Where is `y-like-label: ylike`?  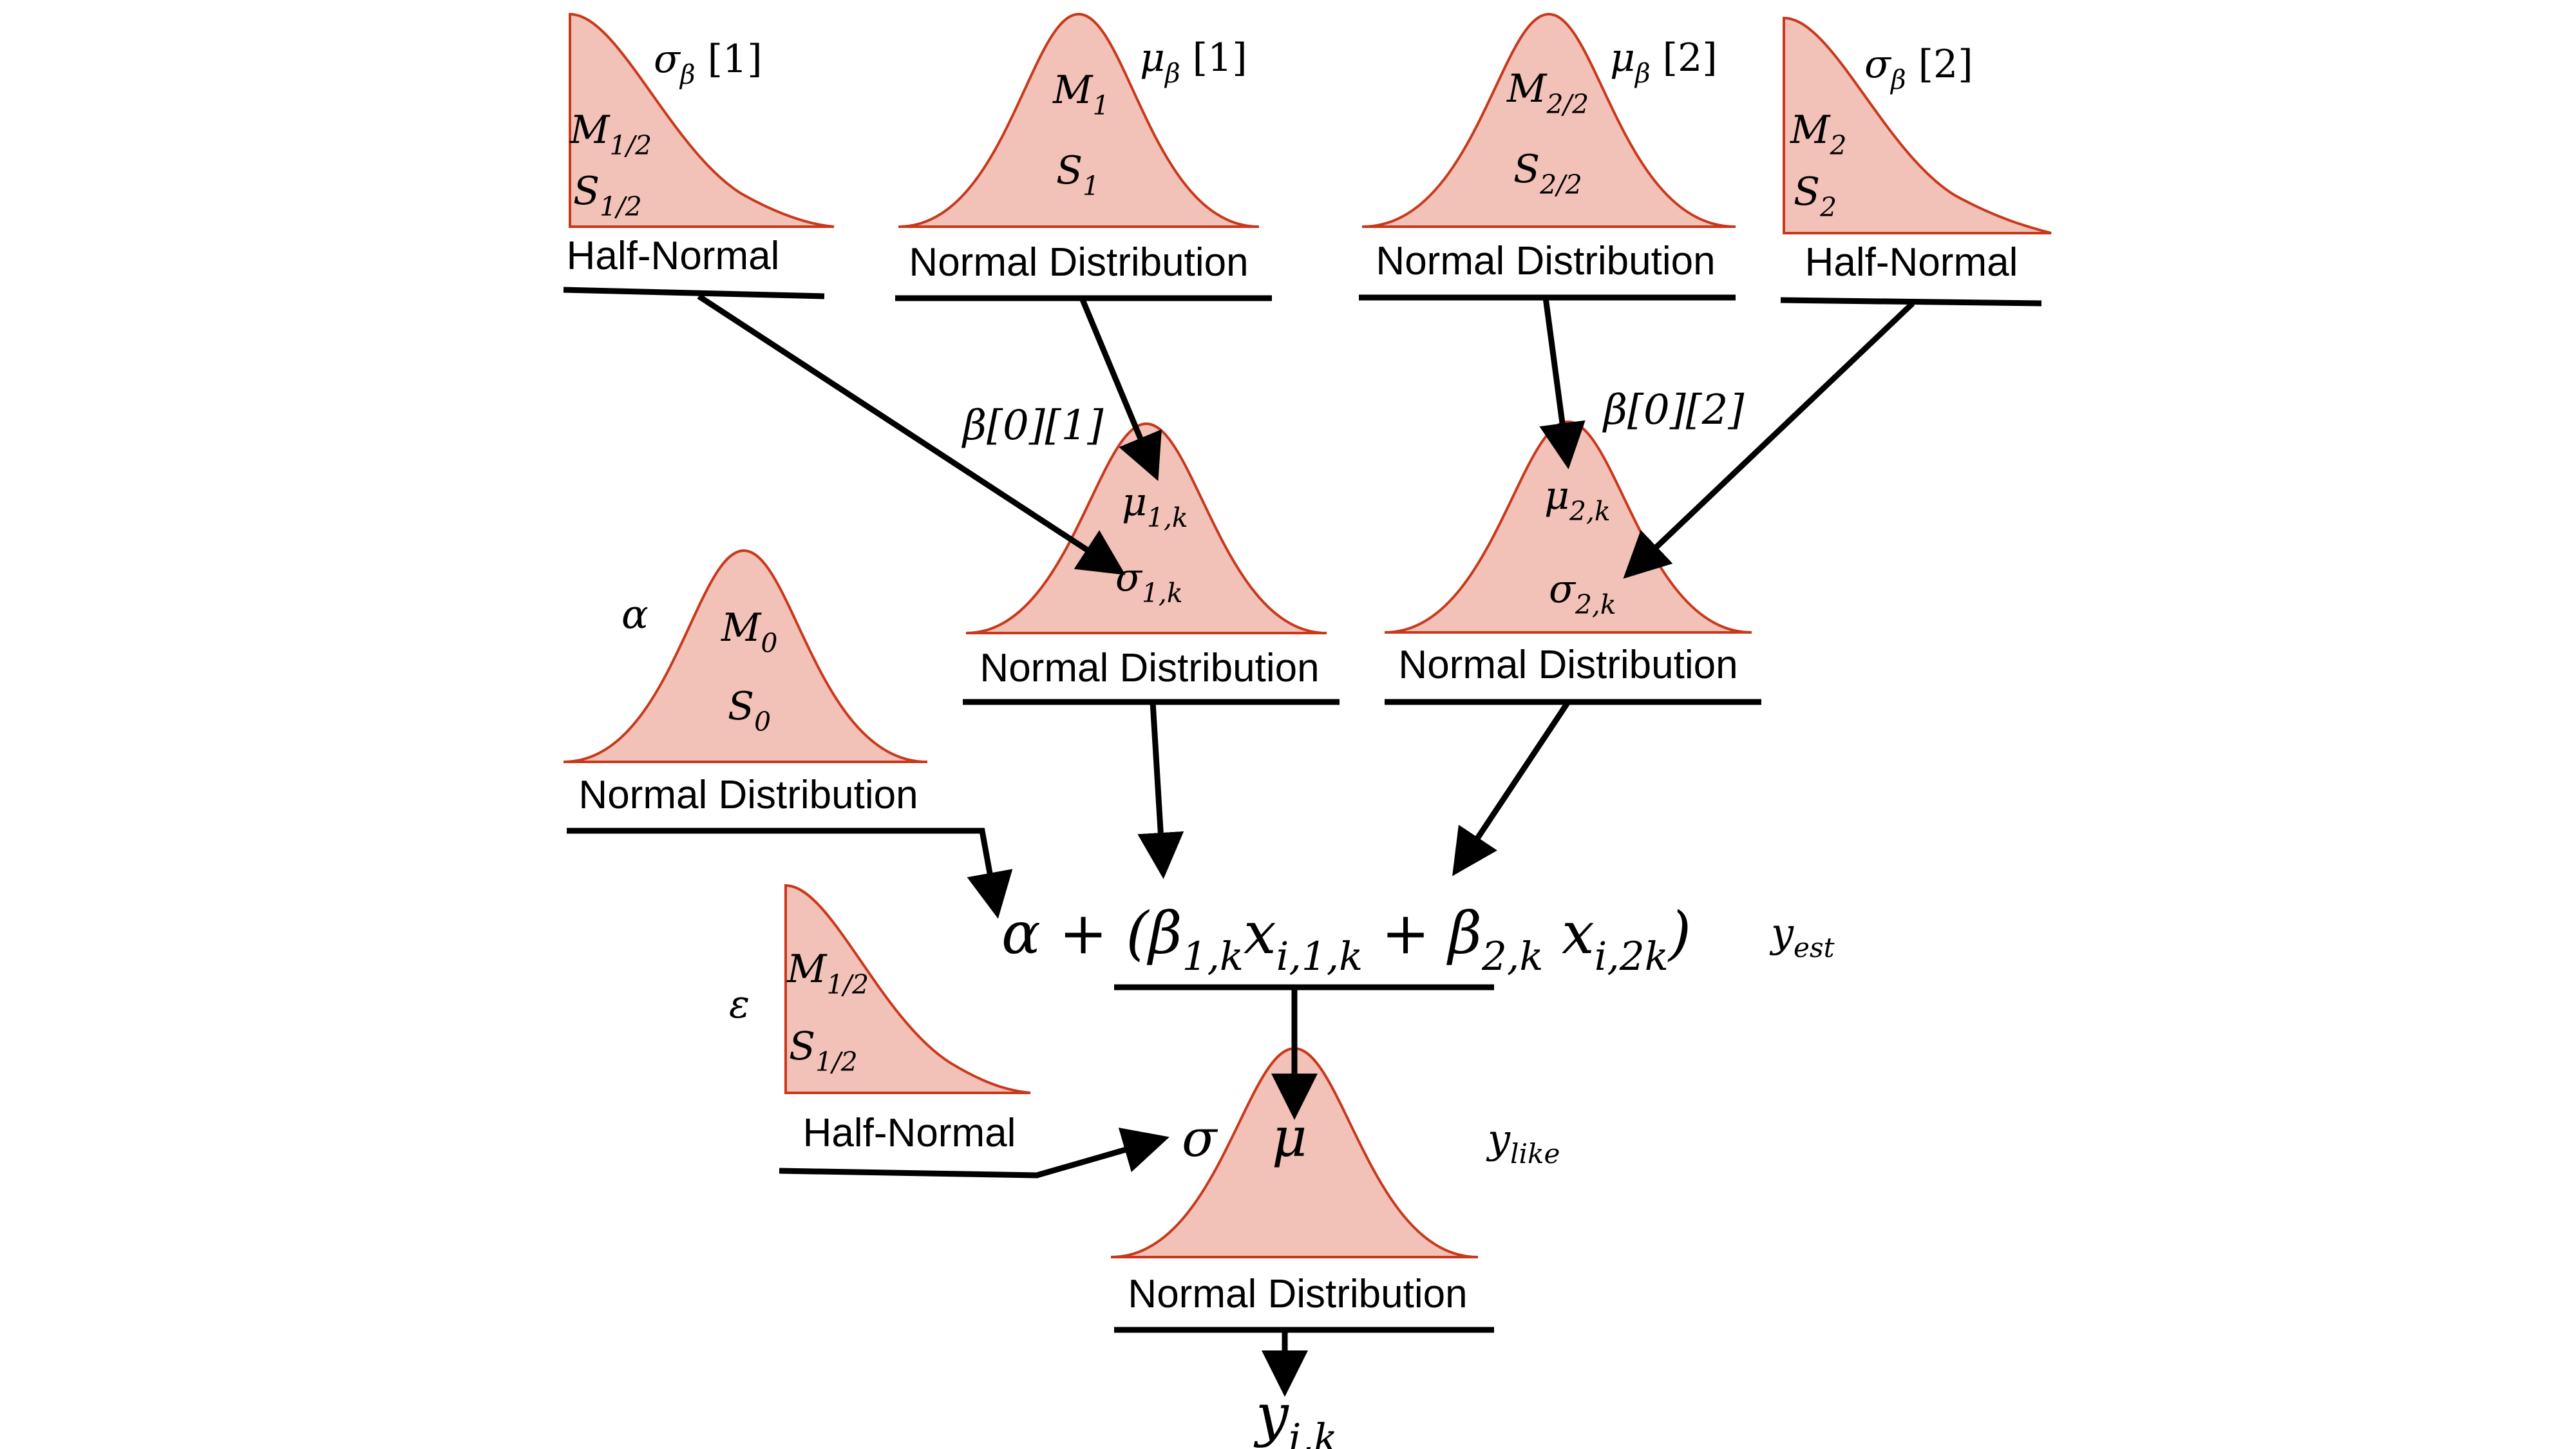
y-like-label: ylike is located at coordinates (1523, 1142).